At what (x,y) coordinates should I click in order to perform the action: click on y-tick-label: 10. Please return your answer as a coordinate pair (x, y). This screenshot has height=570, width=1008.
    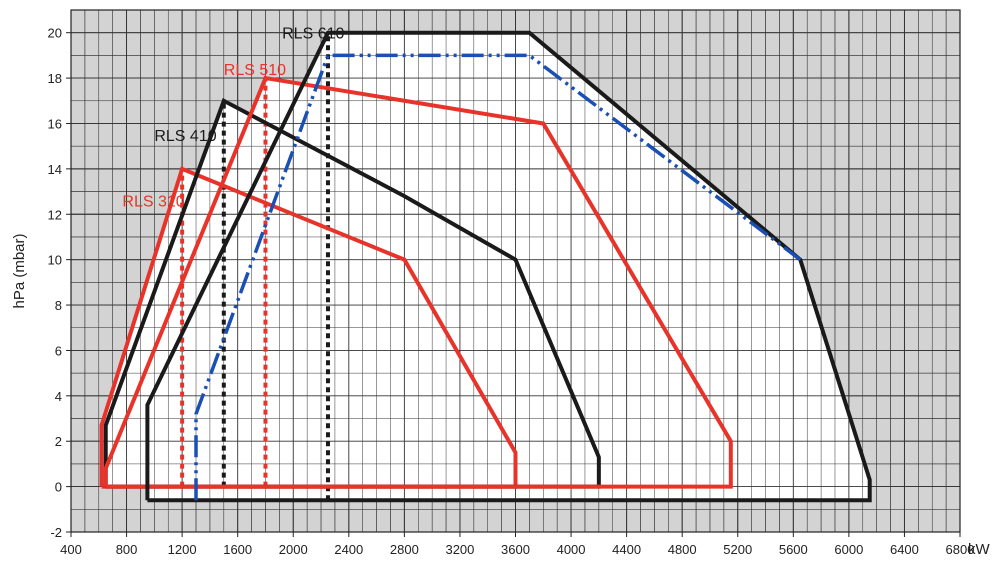
    Looking at the image, I should click on (55, 260).